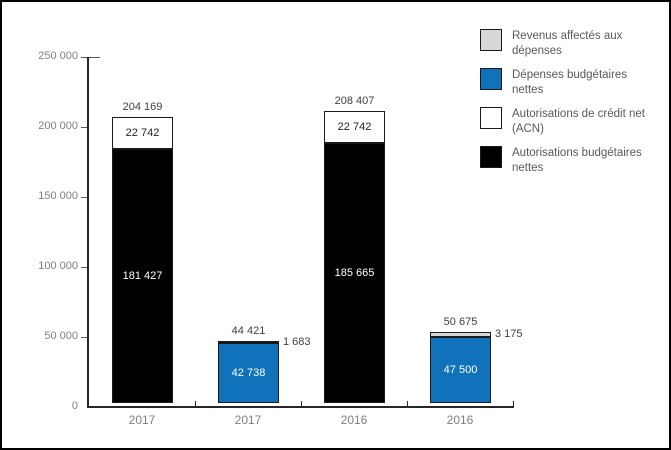  I want to click on segment-autorisations-budgetaires-nettes: 181 427, so click(142, 276).